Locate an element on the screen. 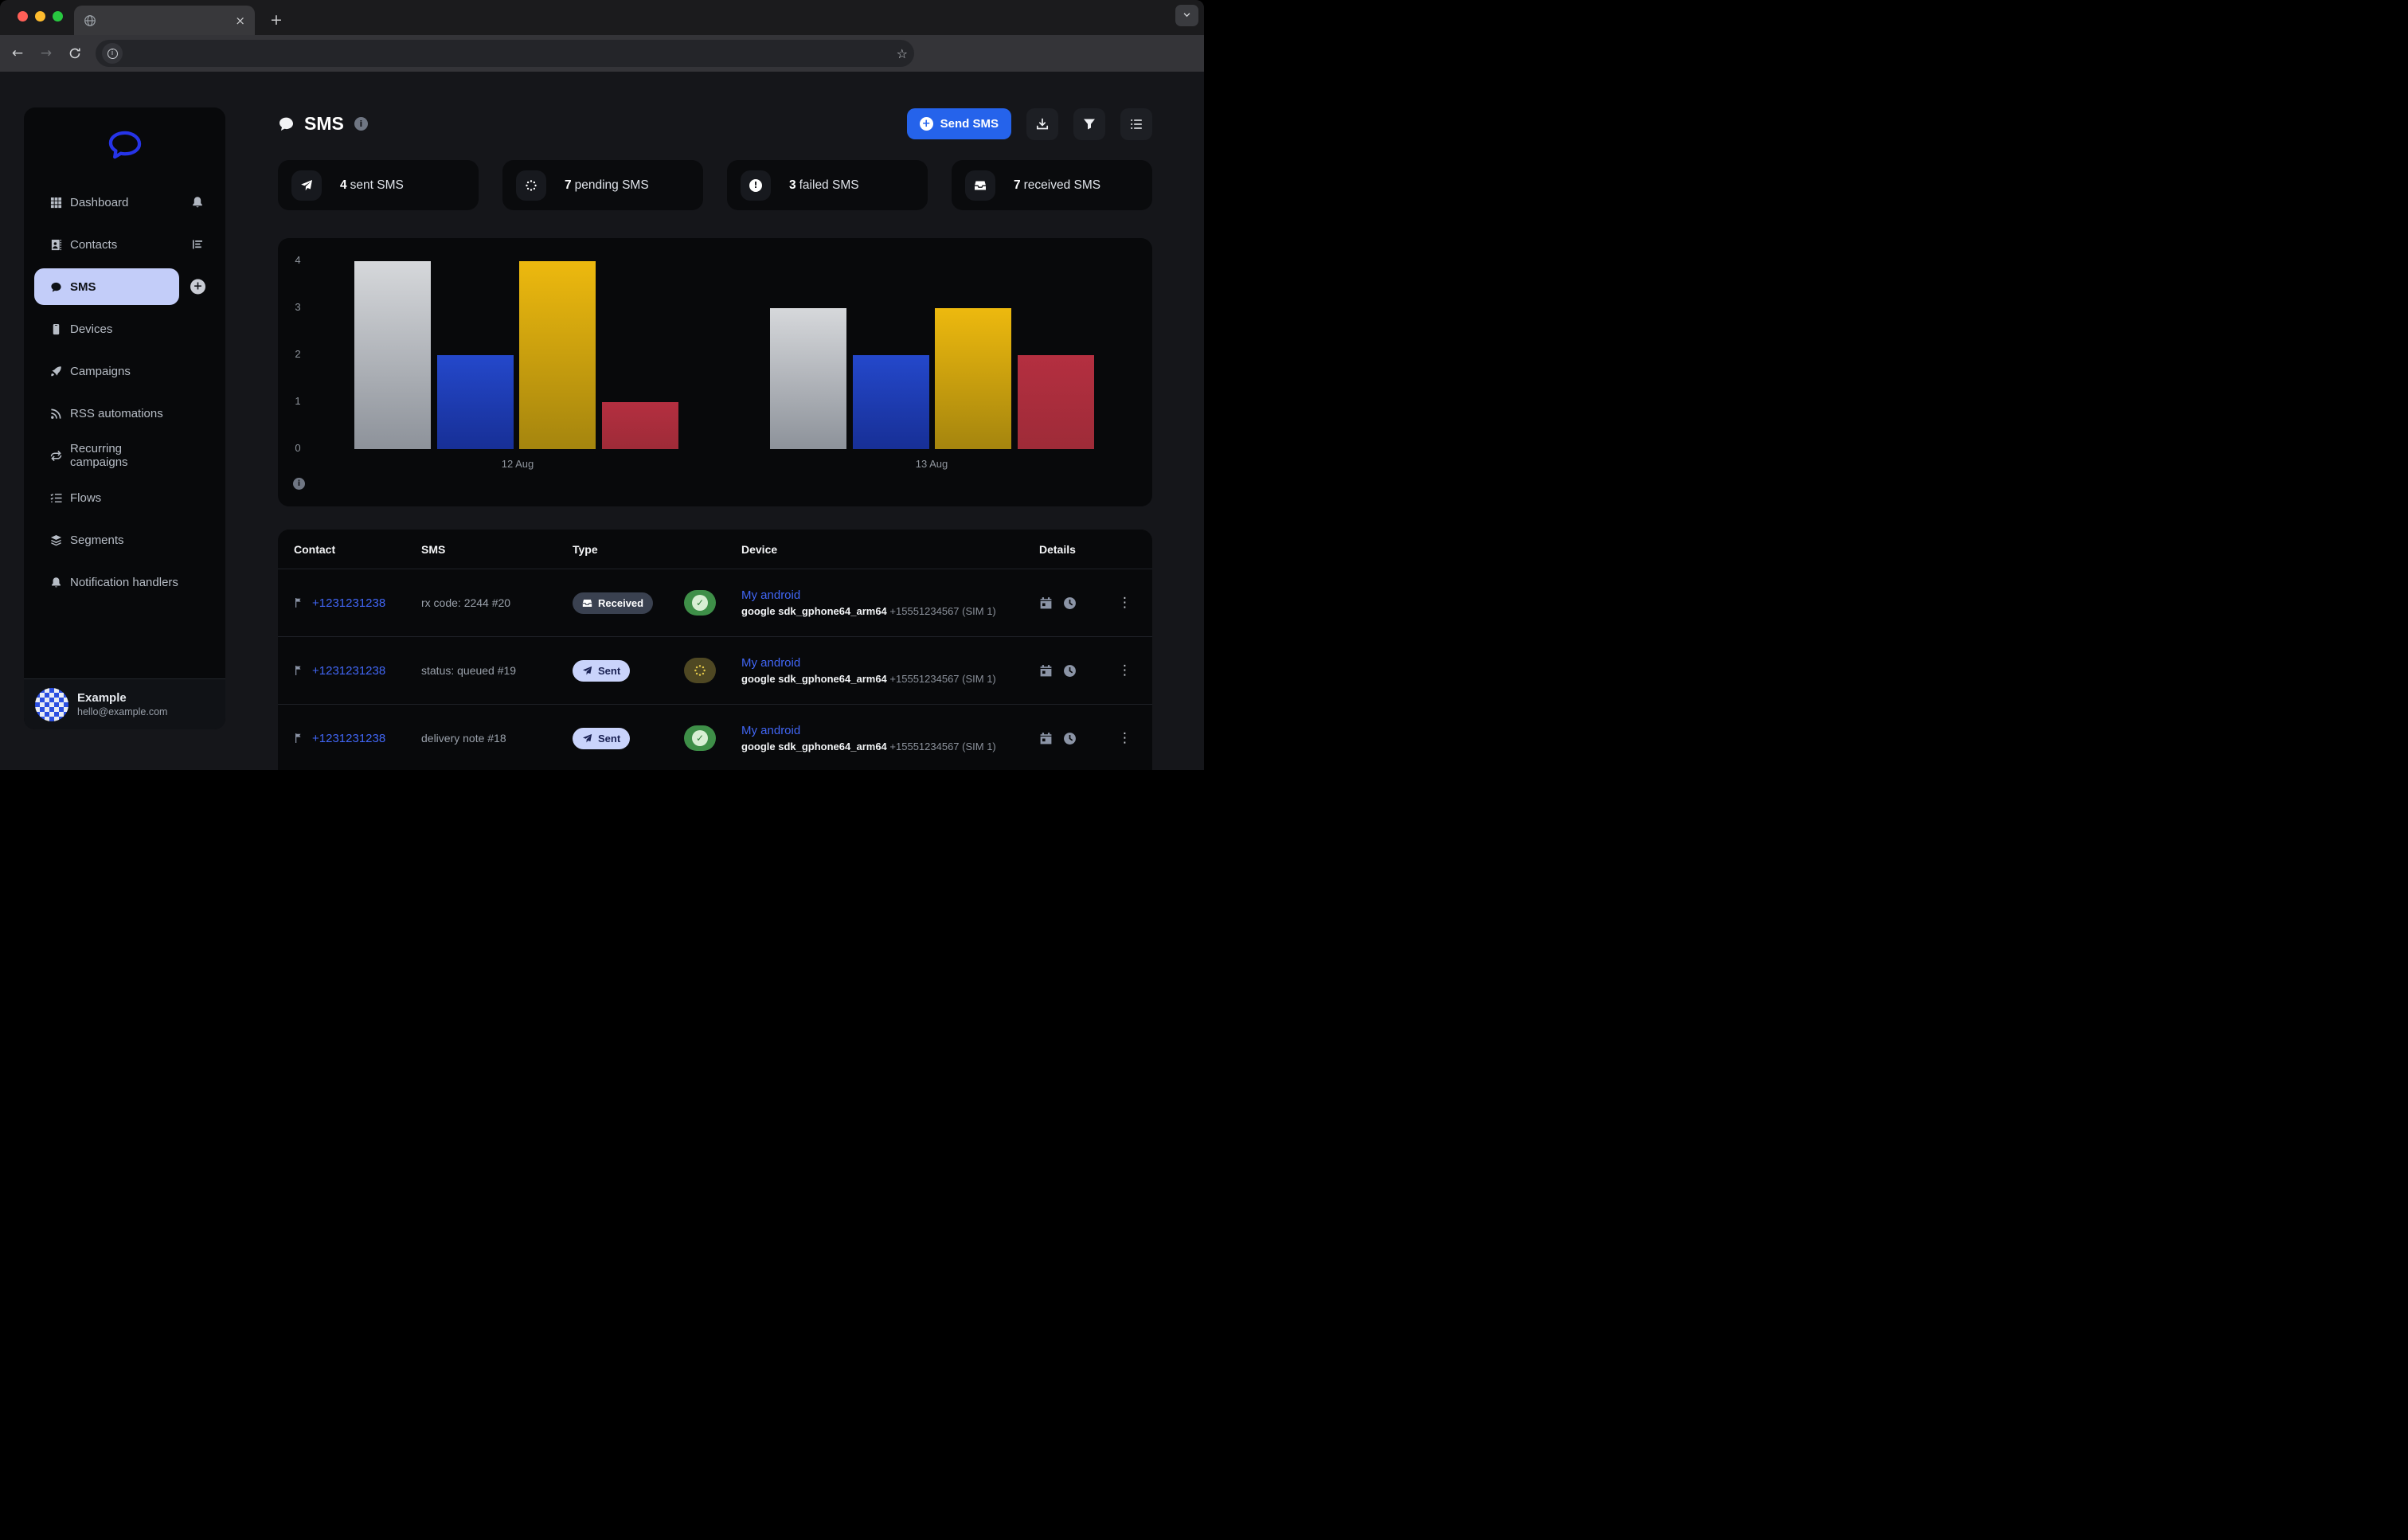  type-badge-sent: Sent is located at coordinates (602, 670).